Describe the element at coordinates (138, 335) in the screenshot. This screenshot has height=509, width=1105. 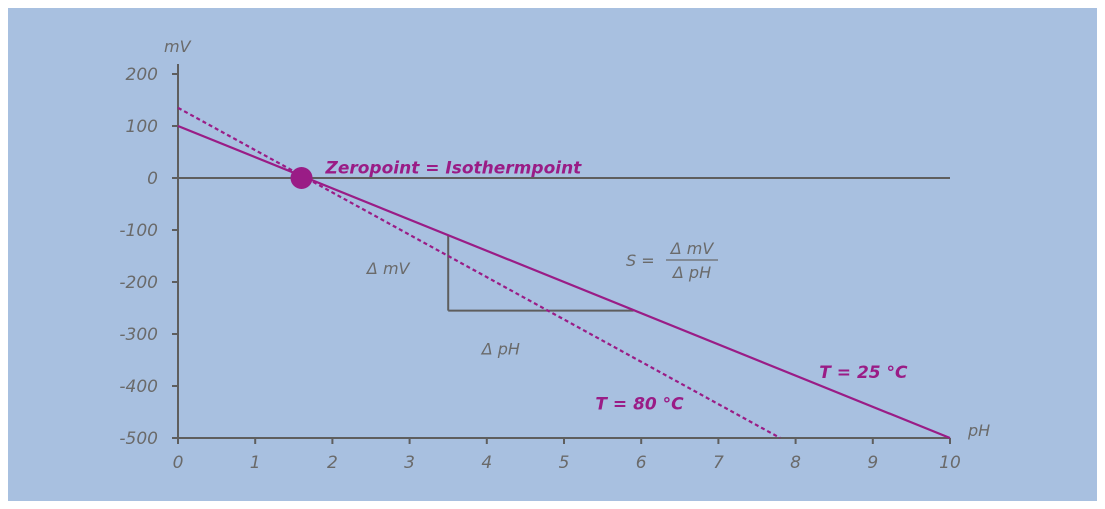
I see `y-tick-label: -300` at that location.